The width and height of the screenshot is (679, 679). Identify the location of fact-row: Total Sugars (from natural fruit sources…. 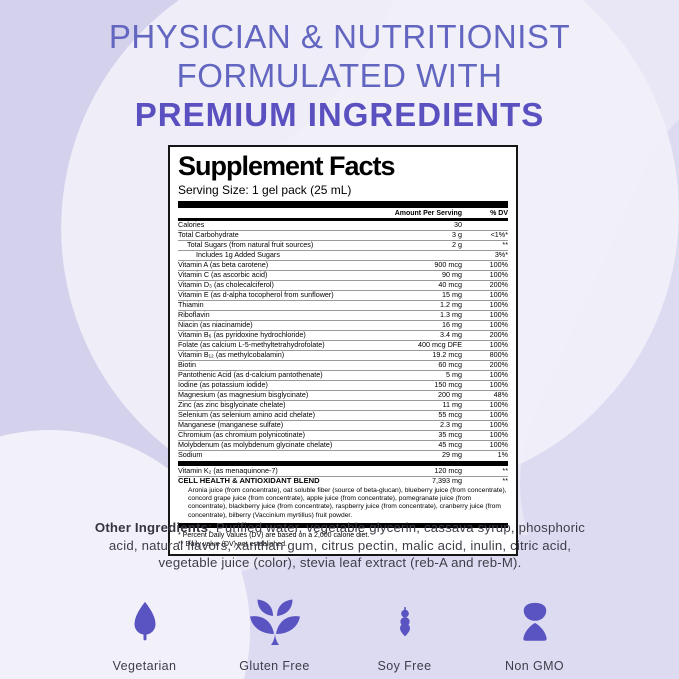
(343, 244).